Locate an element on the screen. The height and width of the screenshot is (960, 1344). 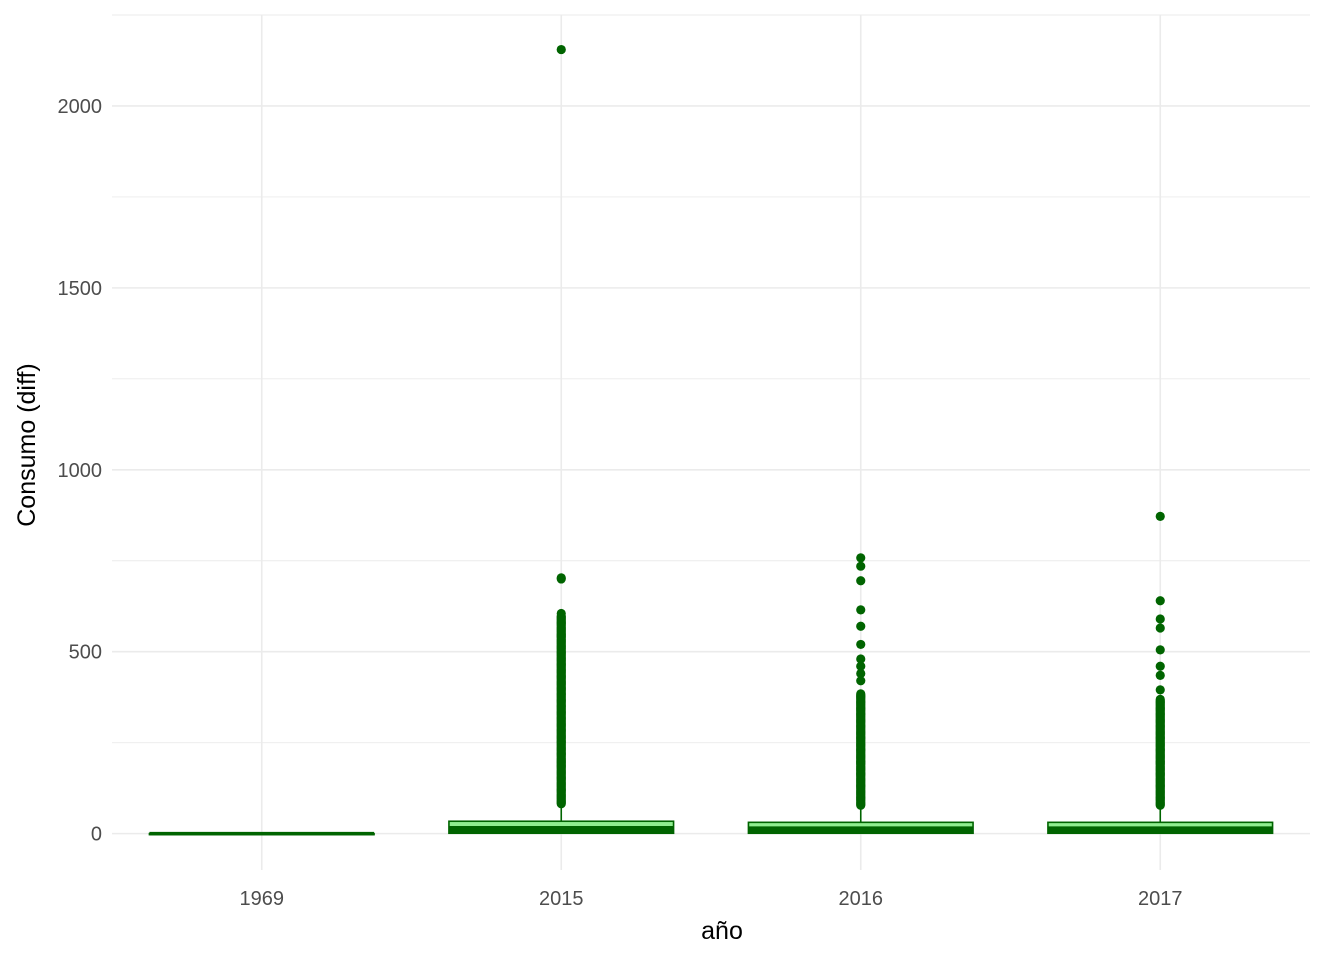
y-tick-labels: 0 500 1000 1500 2000 is located at coordinates (80, 471).